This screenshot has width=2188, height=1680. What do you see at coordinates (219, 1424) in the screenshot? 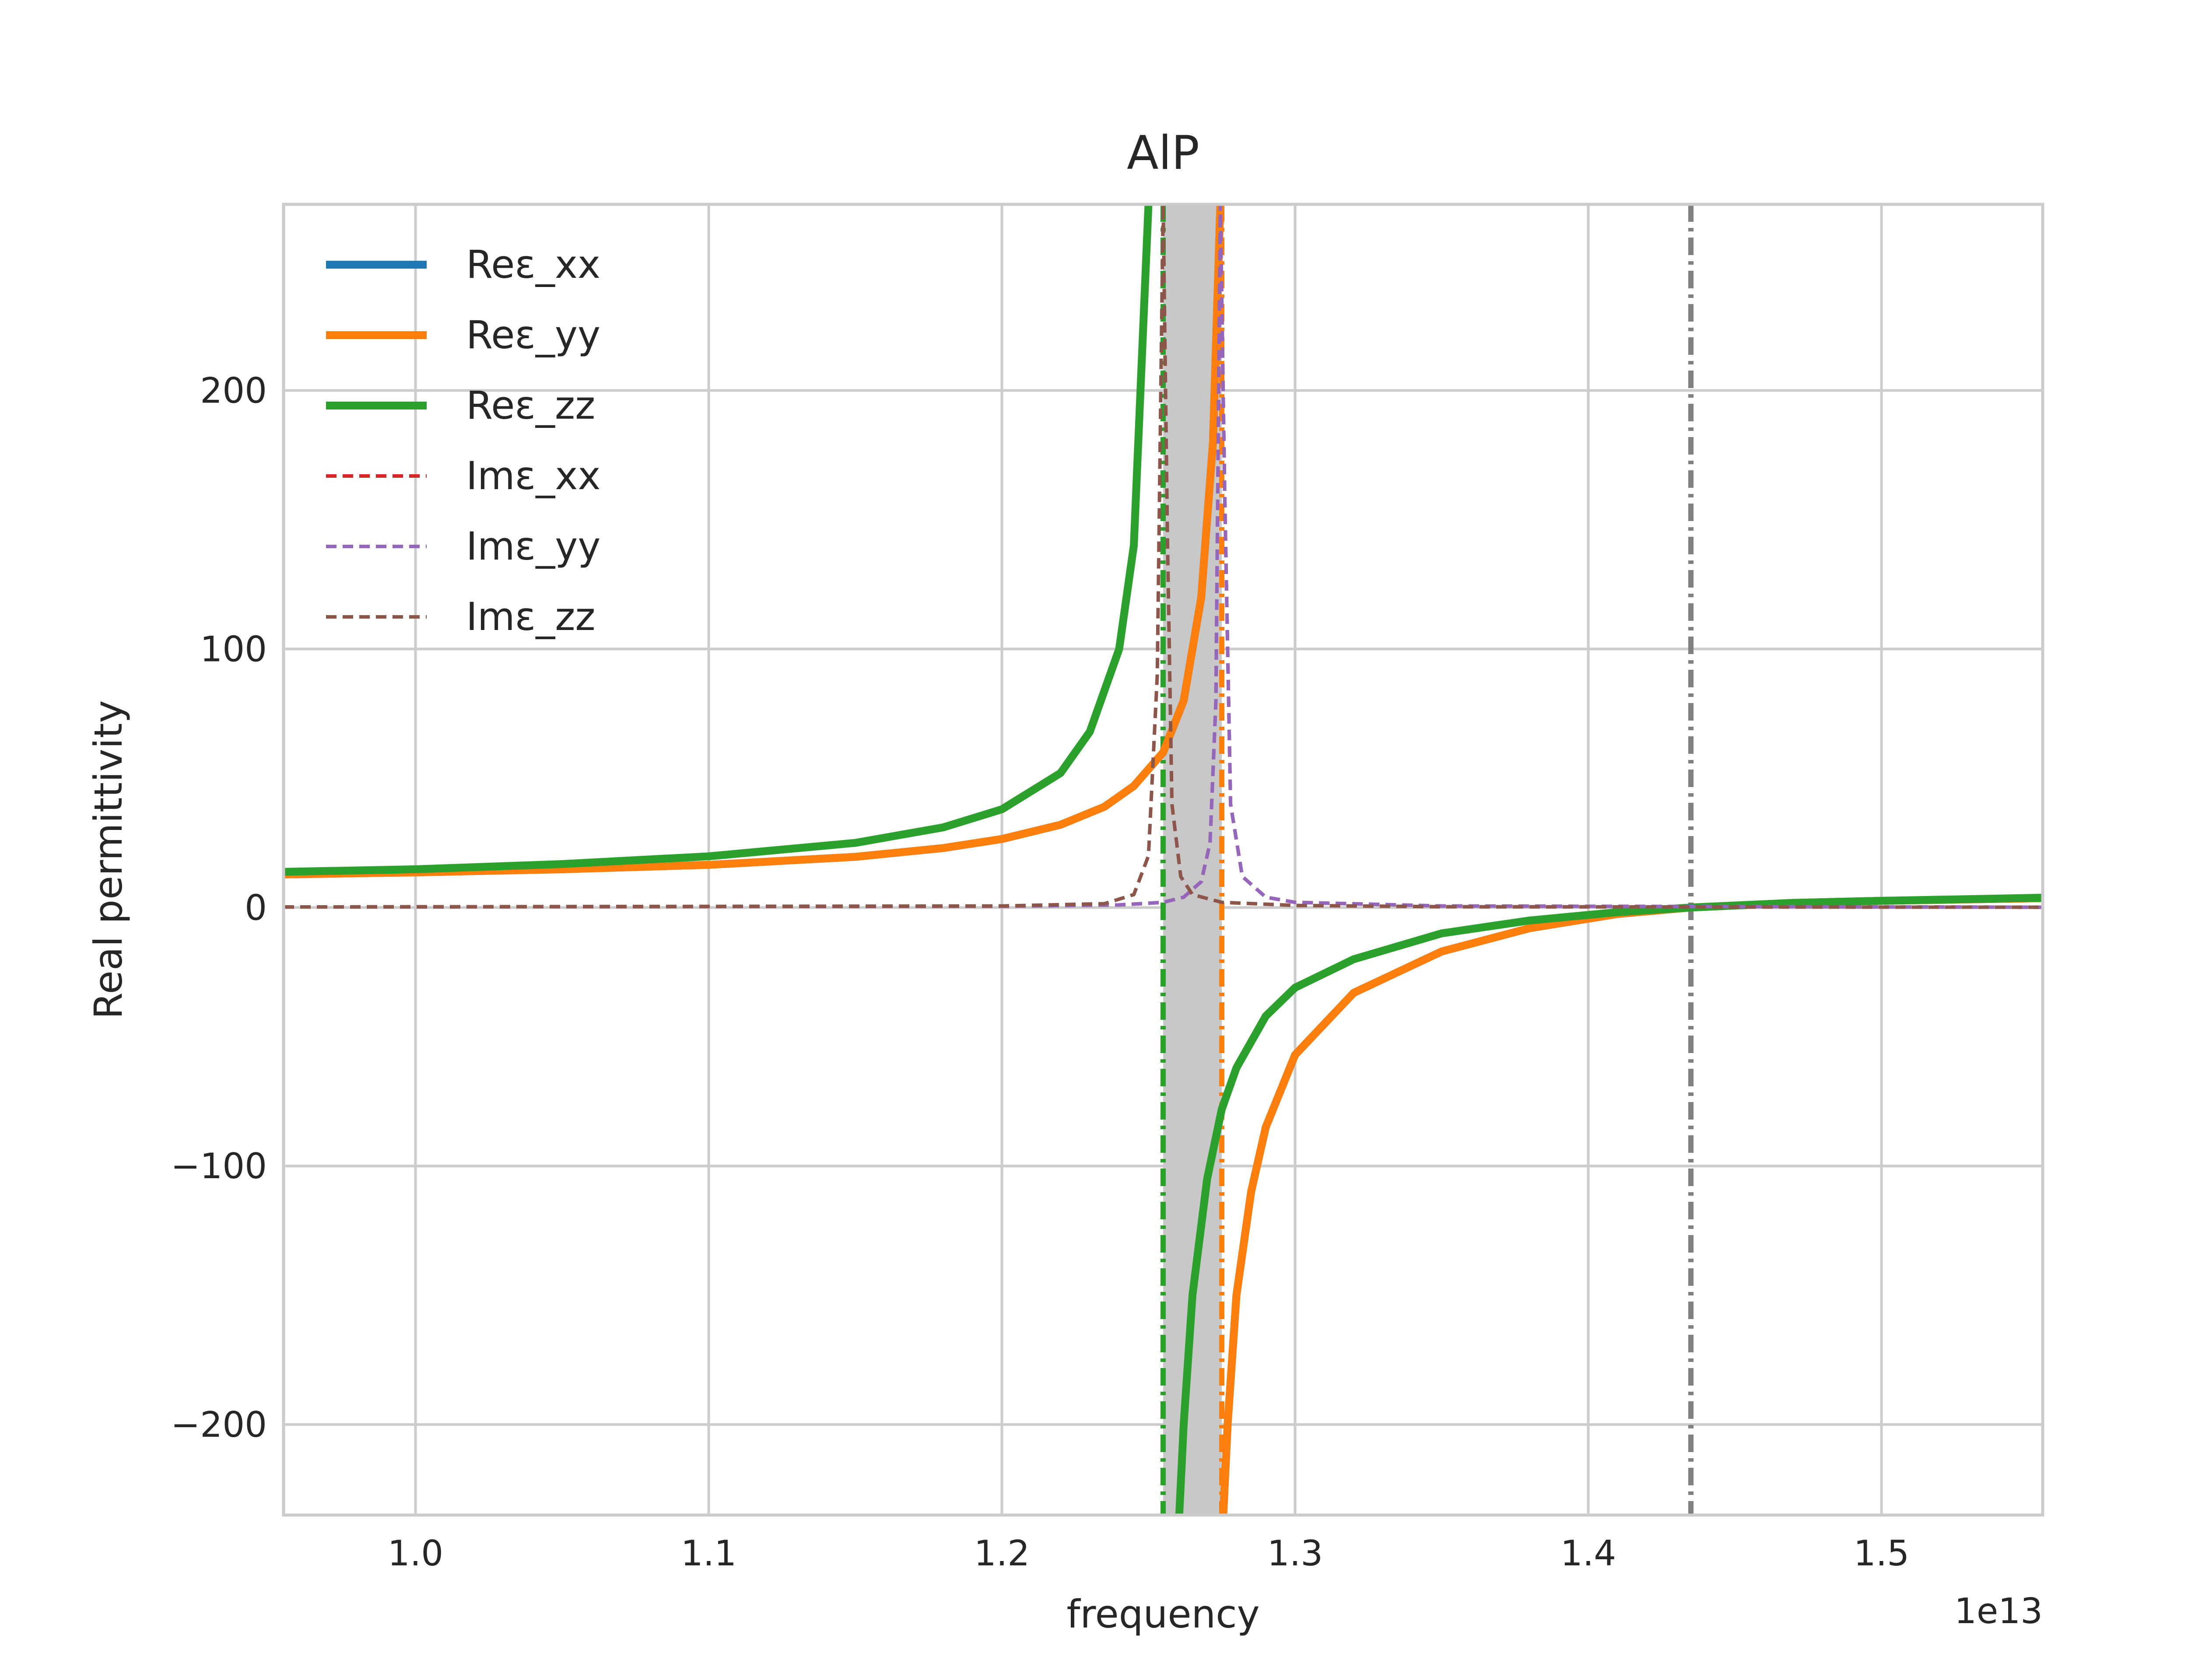
I see `y-tick-label-0: −200` at bounding box center [219, 1424].